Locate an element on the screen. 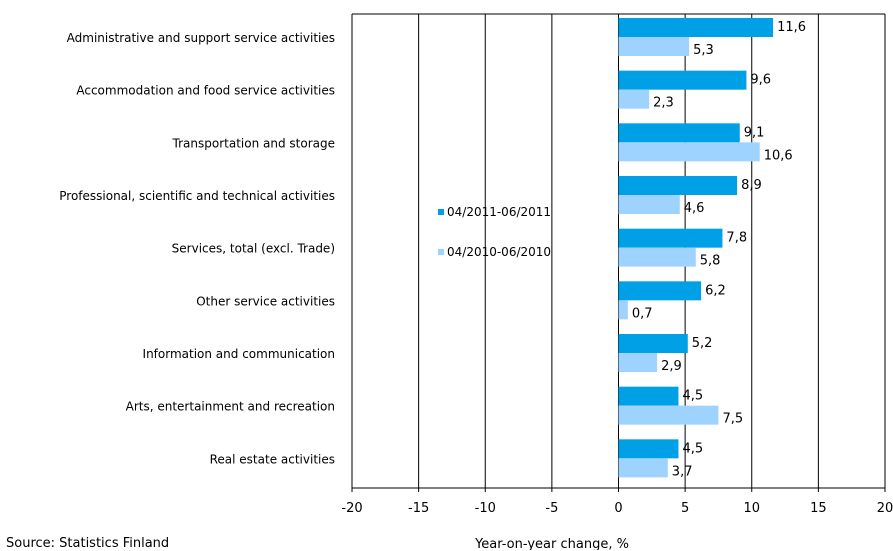 Image resolution: width=893 pixels, height=551 pixels. data-label: 5,2 is located at coordinates (702, 343).